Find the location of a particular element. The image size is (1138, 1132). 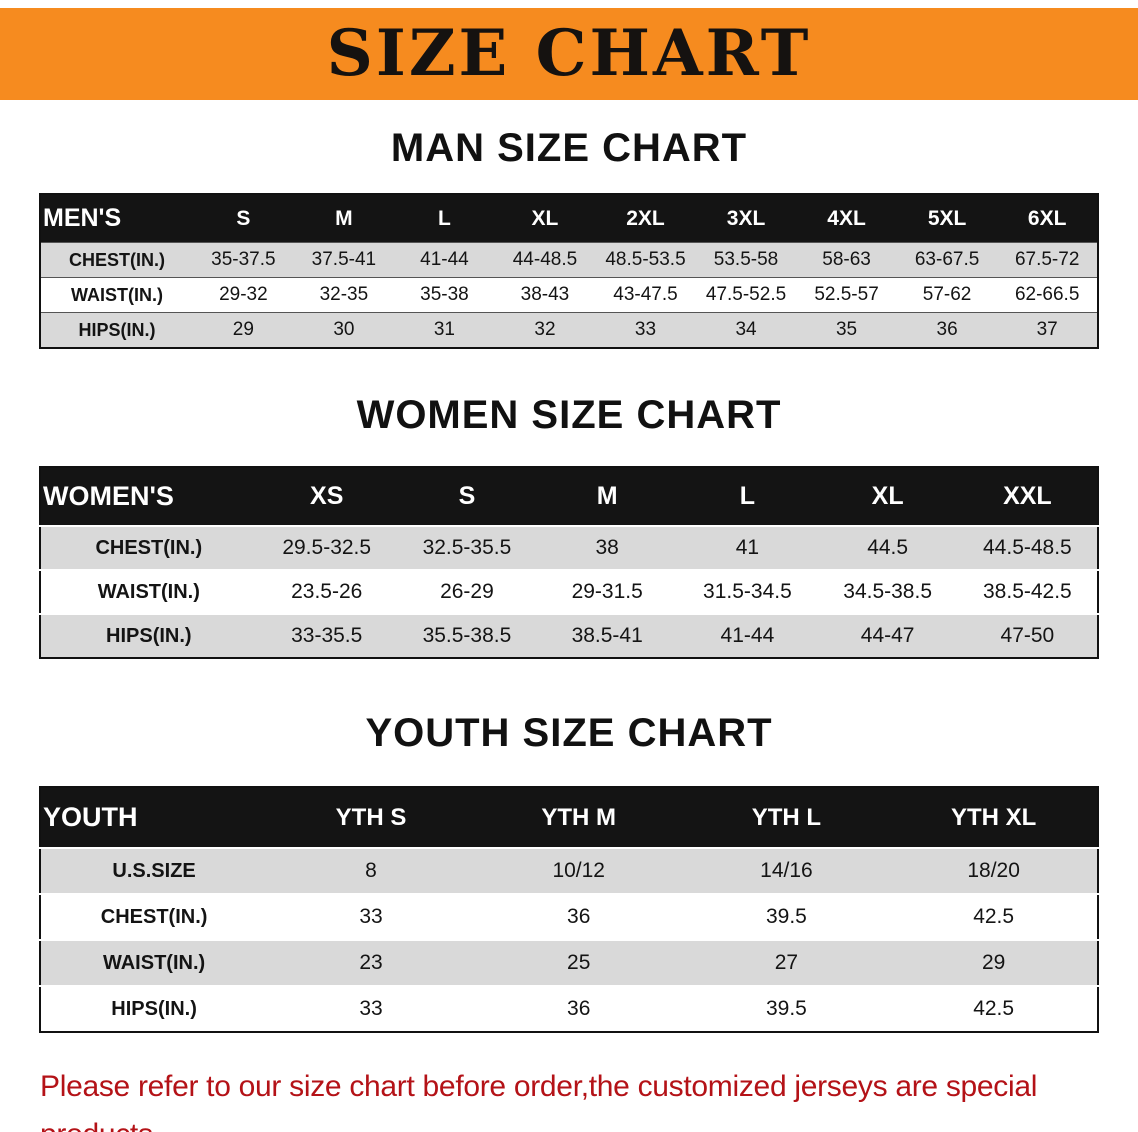

men-section-heading: MAN SIZE CHART is located at coordinates (569, 148).